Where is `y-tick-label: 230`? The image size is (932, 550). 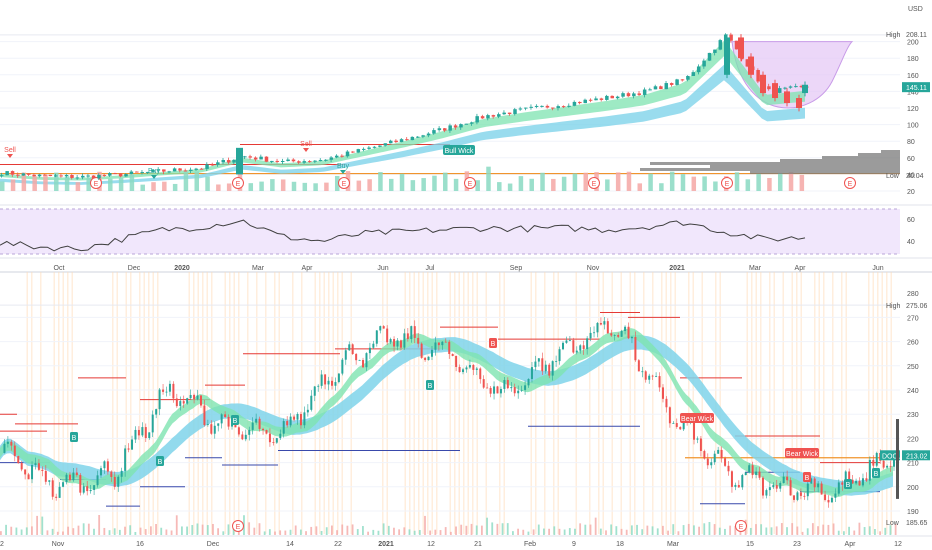
y-tick-label: 230 is located at coordinates (913, 415).